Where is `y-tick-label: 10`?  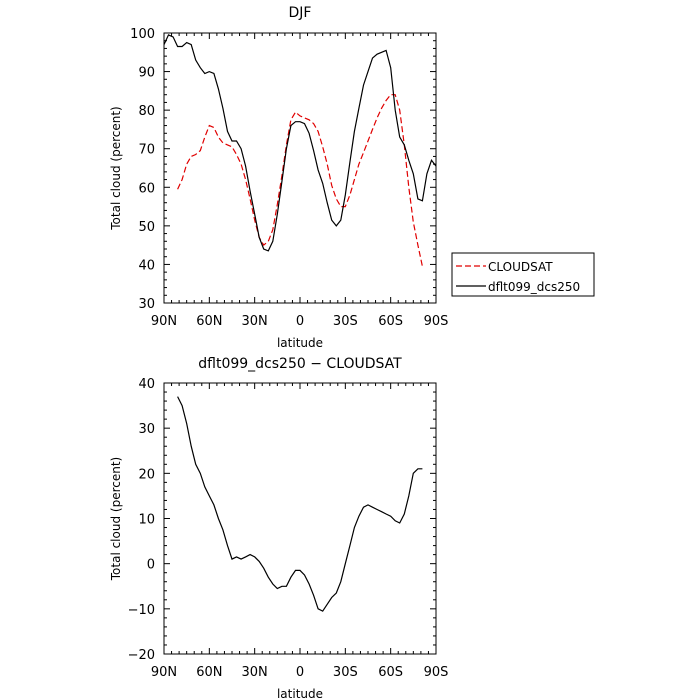
y-tick-label: 10 is located at coordinates (146, 520).